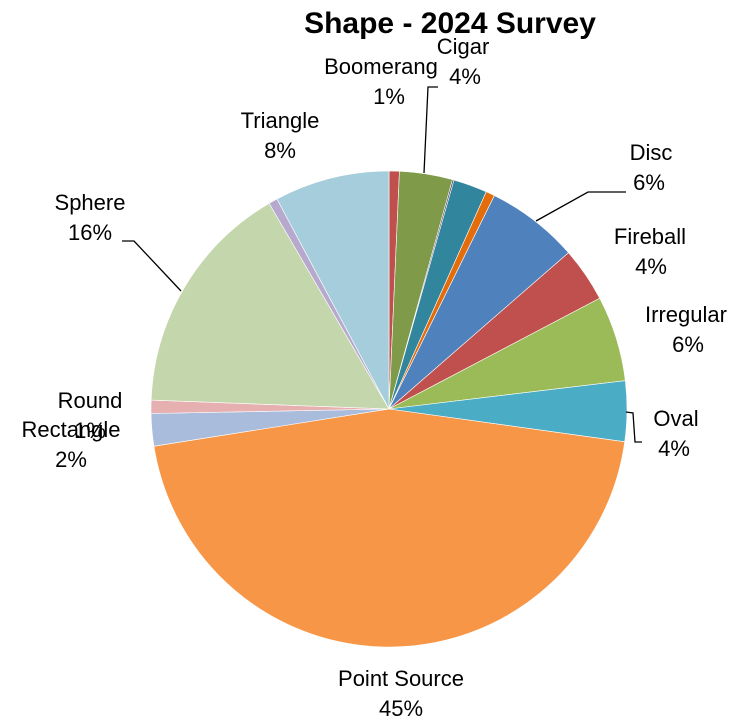 Image resolution: width=738 pixels, height=722 pixels. Describe the element at coordinates (152, 266) in the screenshot. I see `leader-line-sphere` at that location.